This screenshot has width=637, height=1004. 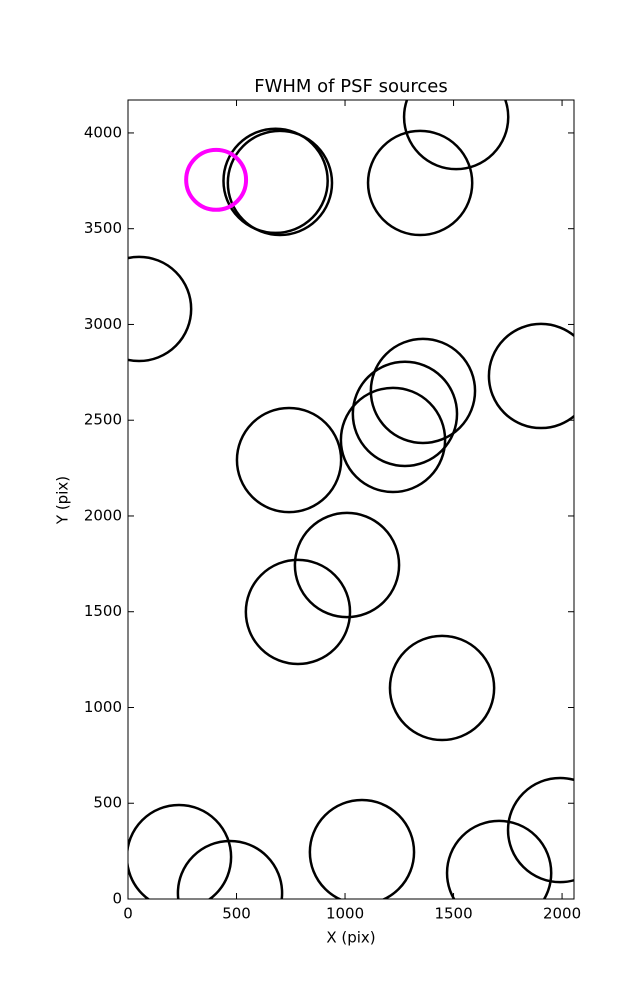 I want to click on chart-title: FWHM of PSF sources, so click(x=351, y=86).